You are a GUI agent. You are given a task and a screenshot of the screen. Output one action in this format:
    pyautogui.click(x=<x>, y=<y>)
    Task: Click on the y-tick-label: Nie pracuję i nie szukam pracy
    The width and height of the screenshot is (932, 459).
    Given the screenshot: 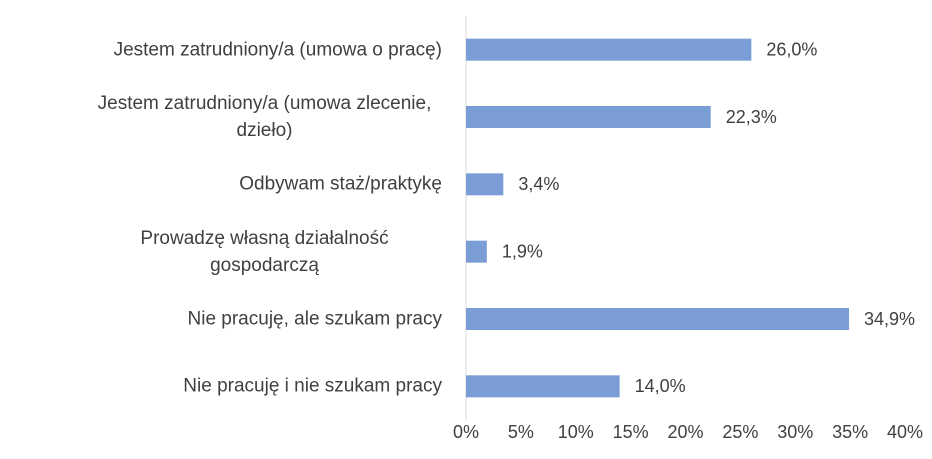 What is the action you would take?
    pyautogui.click(x=312, y=386)
    